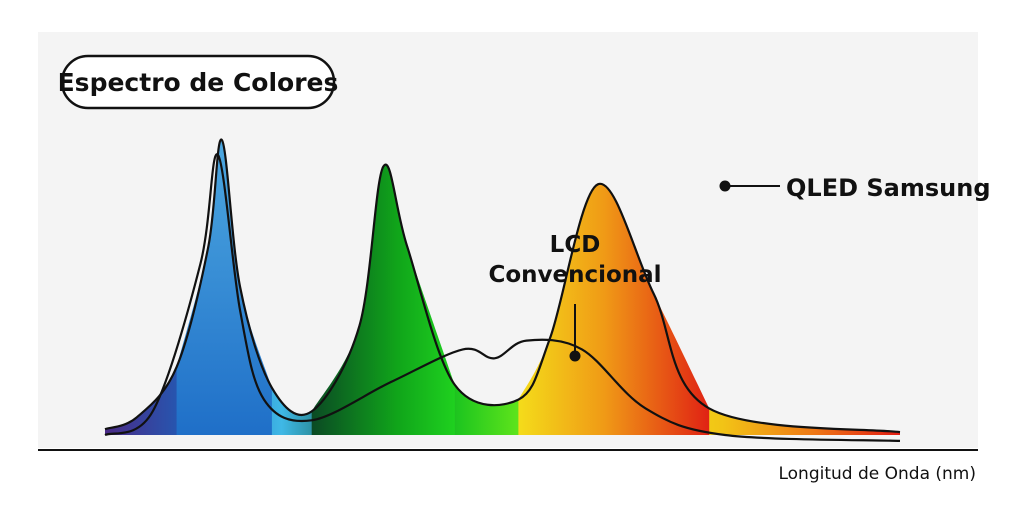 Image resolution: width=1024 pixels, height=509 pixels. Describe the element at coordinates (614, 309) in the screenshot. I see `qled-red-peak` at that location.